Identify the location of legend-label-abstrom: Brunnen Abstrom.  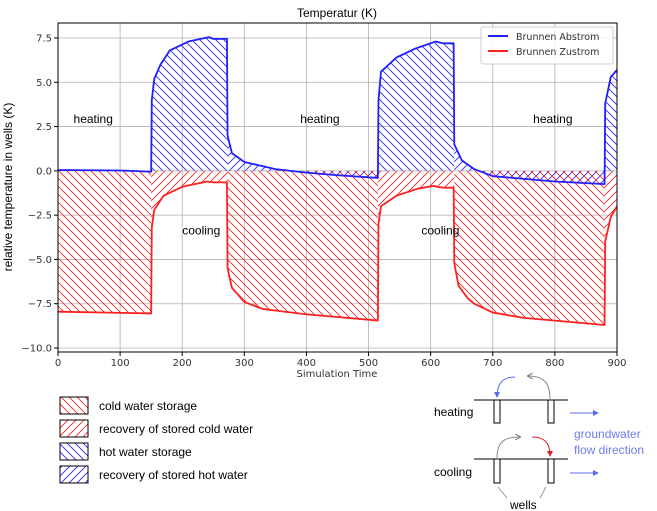
(557, 37).